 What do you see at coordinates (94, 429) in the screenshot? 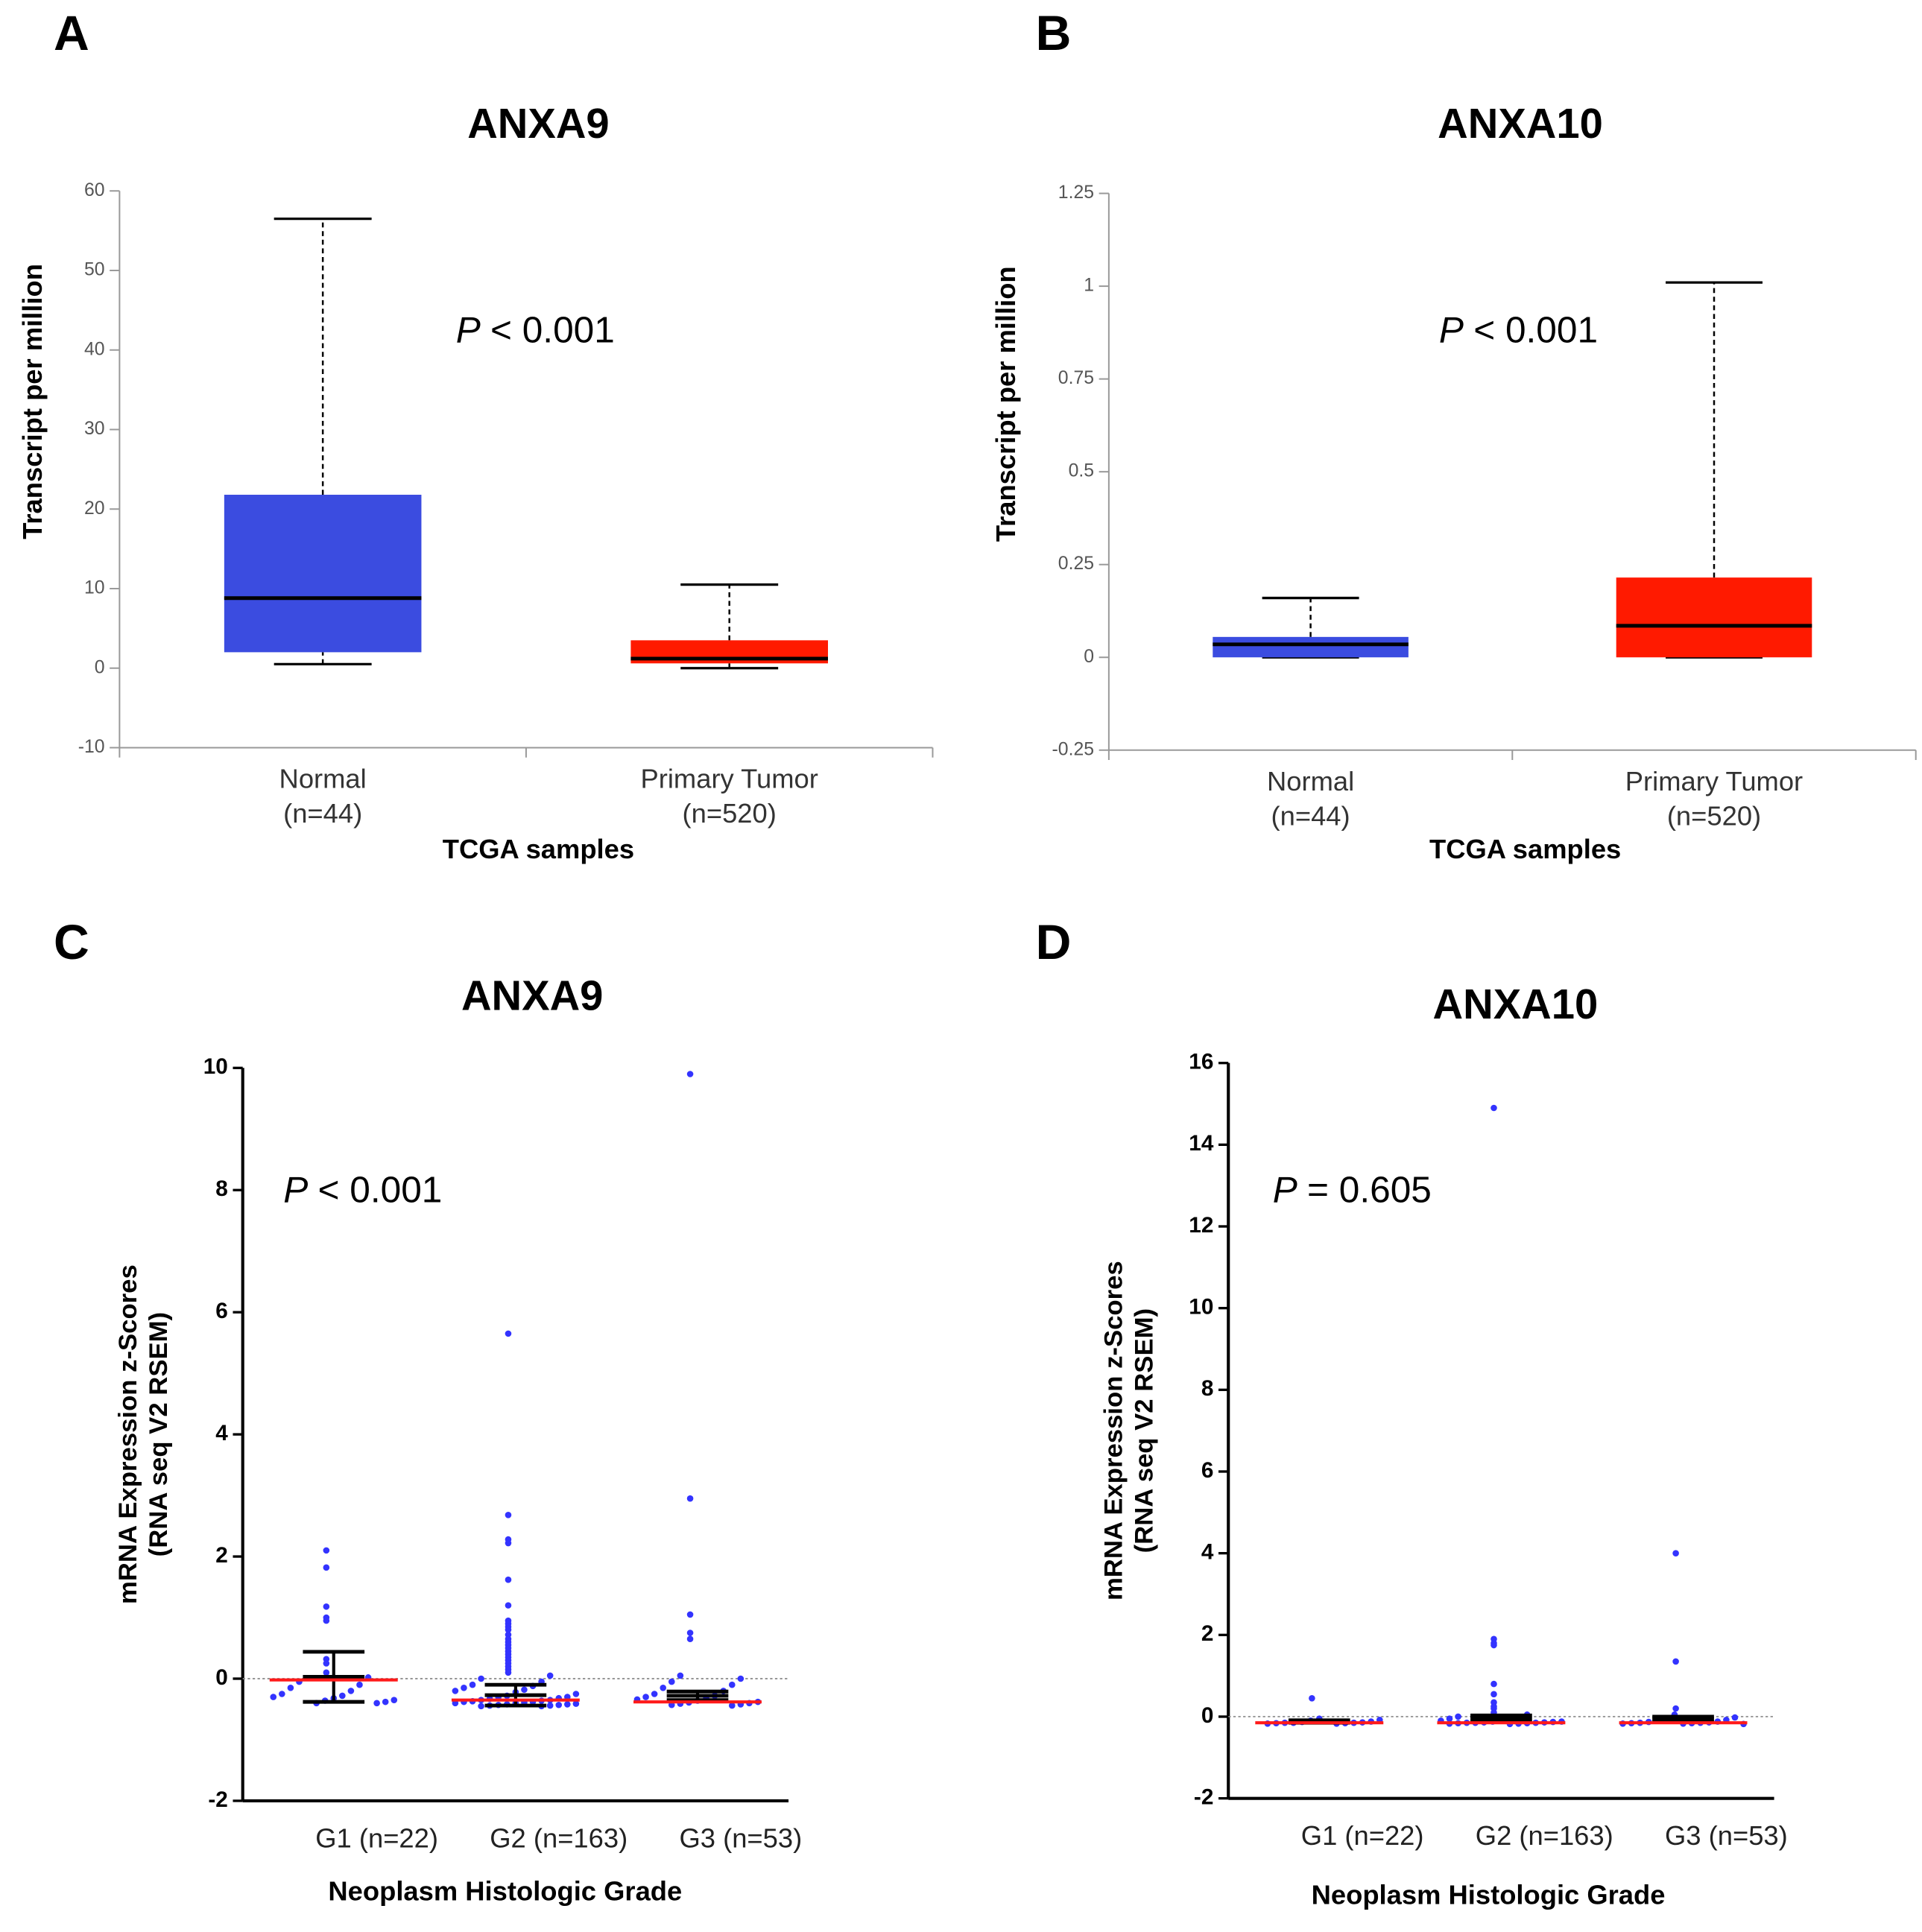
I see `y-tick-label: 30` at bounding box center [94, 429].